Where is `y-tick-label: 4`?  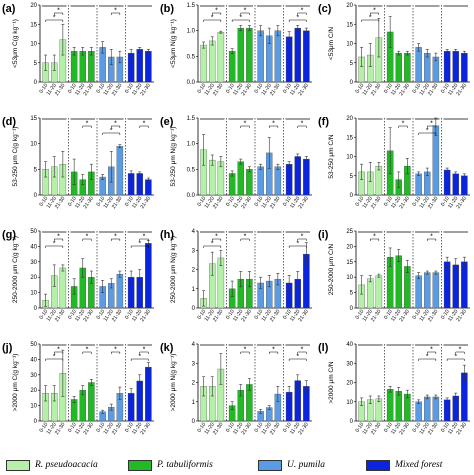 y-tick-label: 4 is located at coordinates (194, 232).